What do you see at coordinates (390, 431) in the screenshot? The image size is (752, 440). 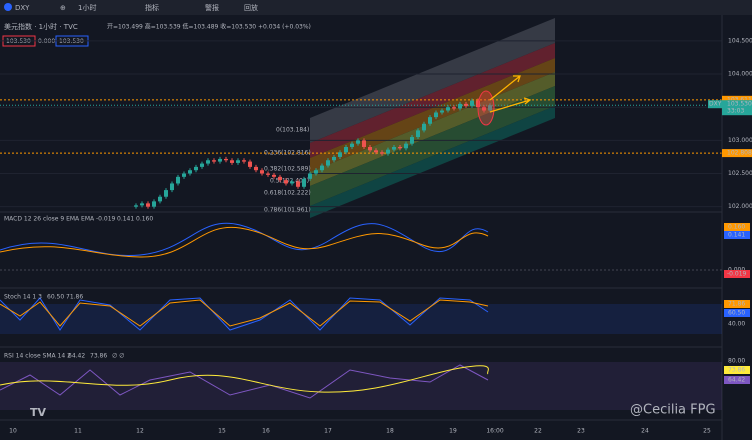 I see `time-tick: 18` at bounding box center [390, 431].